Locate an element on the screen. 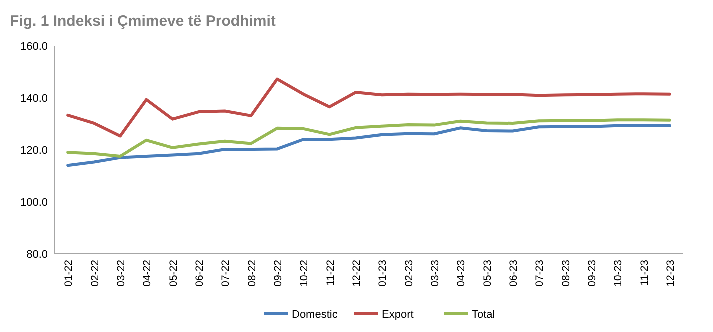 The image size is (713, 332). legend-label: Domestic is located at coordinates (315, 314).